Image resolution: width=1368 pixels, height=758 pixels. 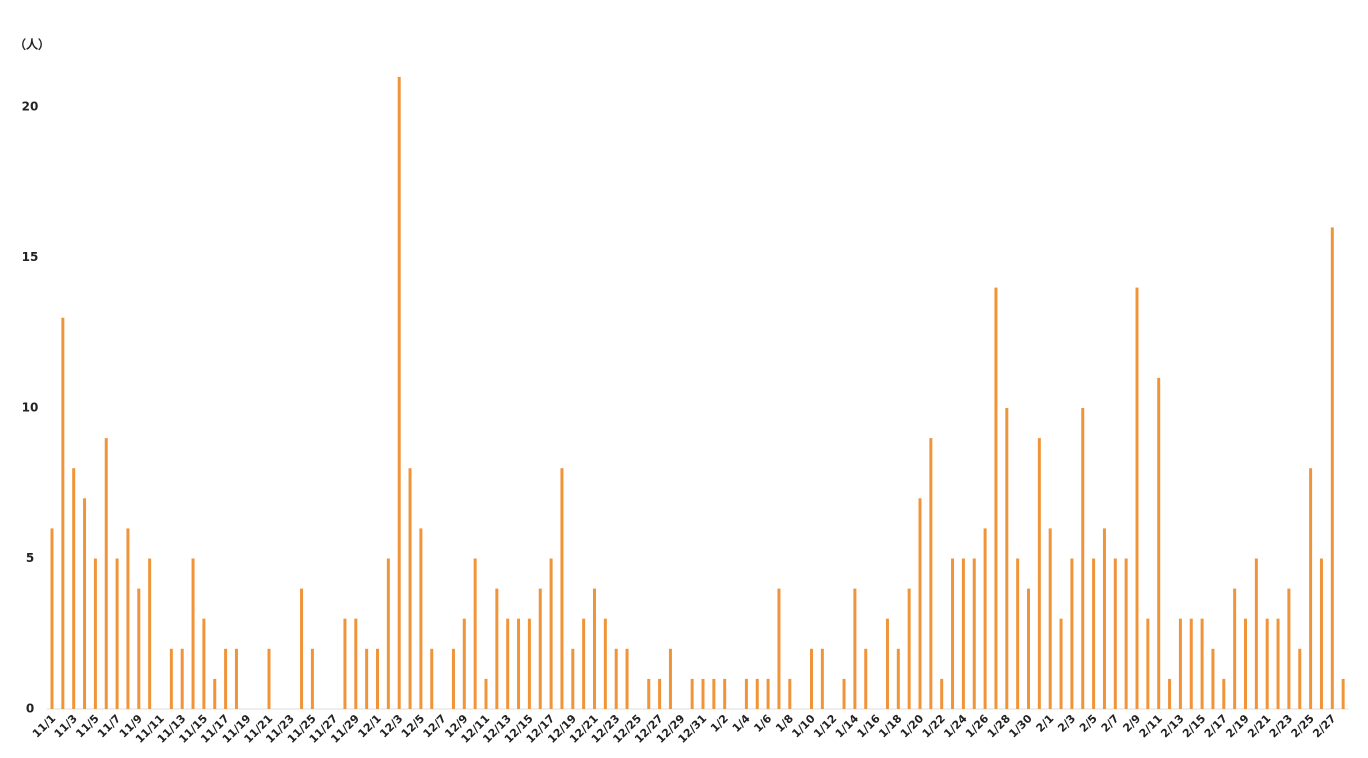 I want to click on x-tick-label: 11/5, so click(x=87, y=726).